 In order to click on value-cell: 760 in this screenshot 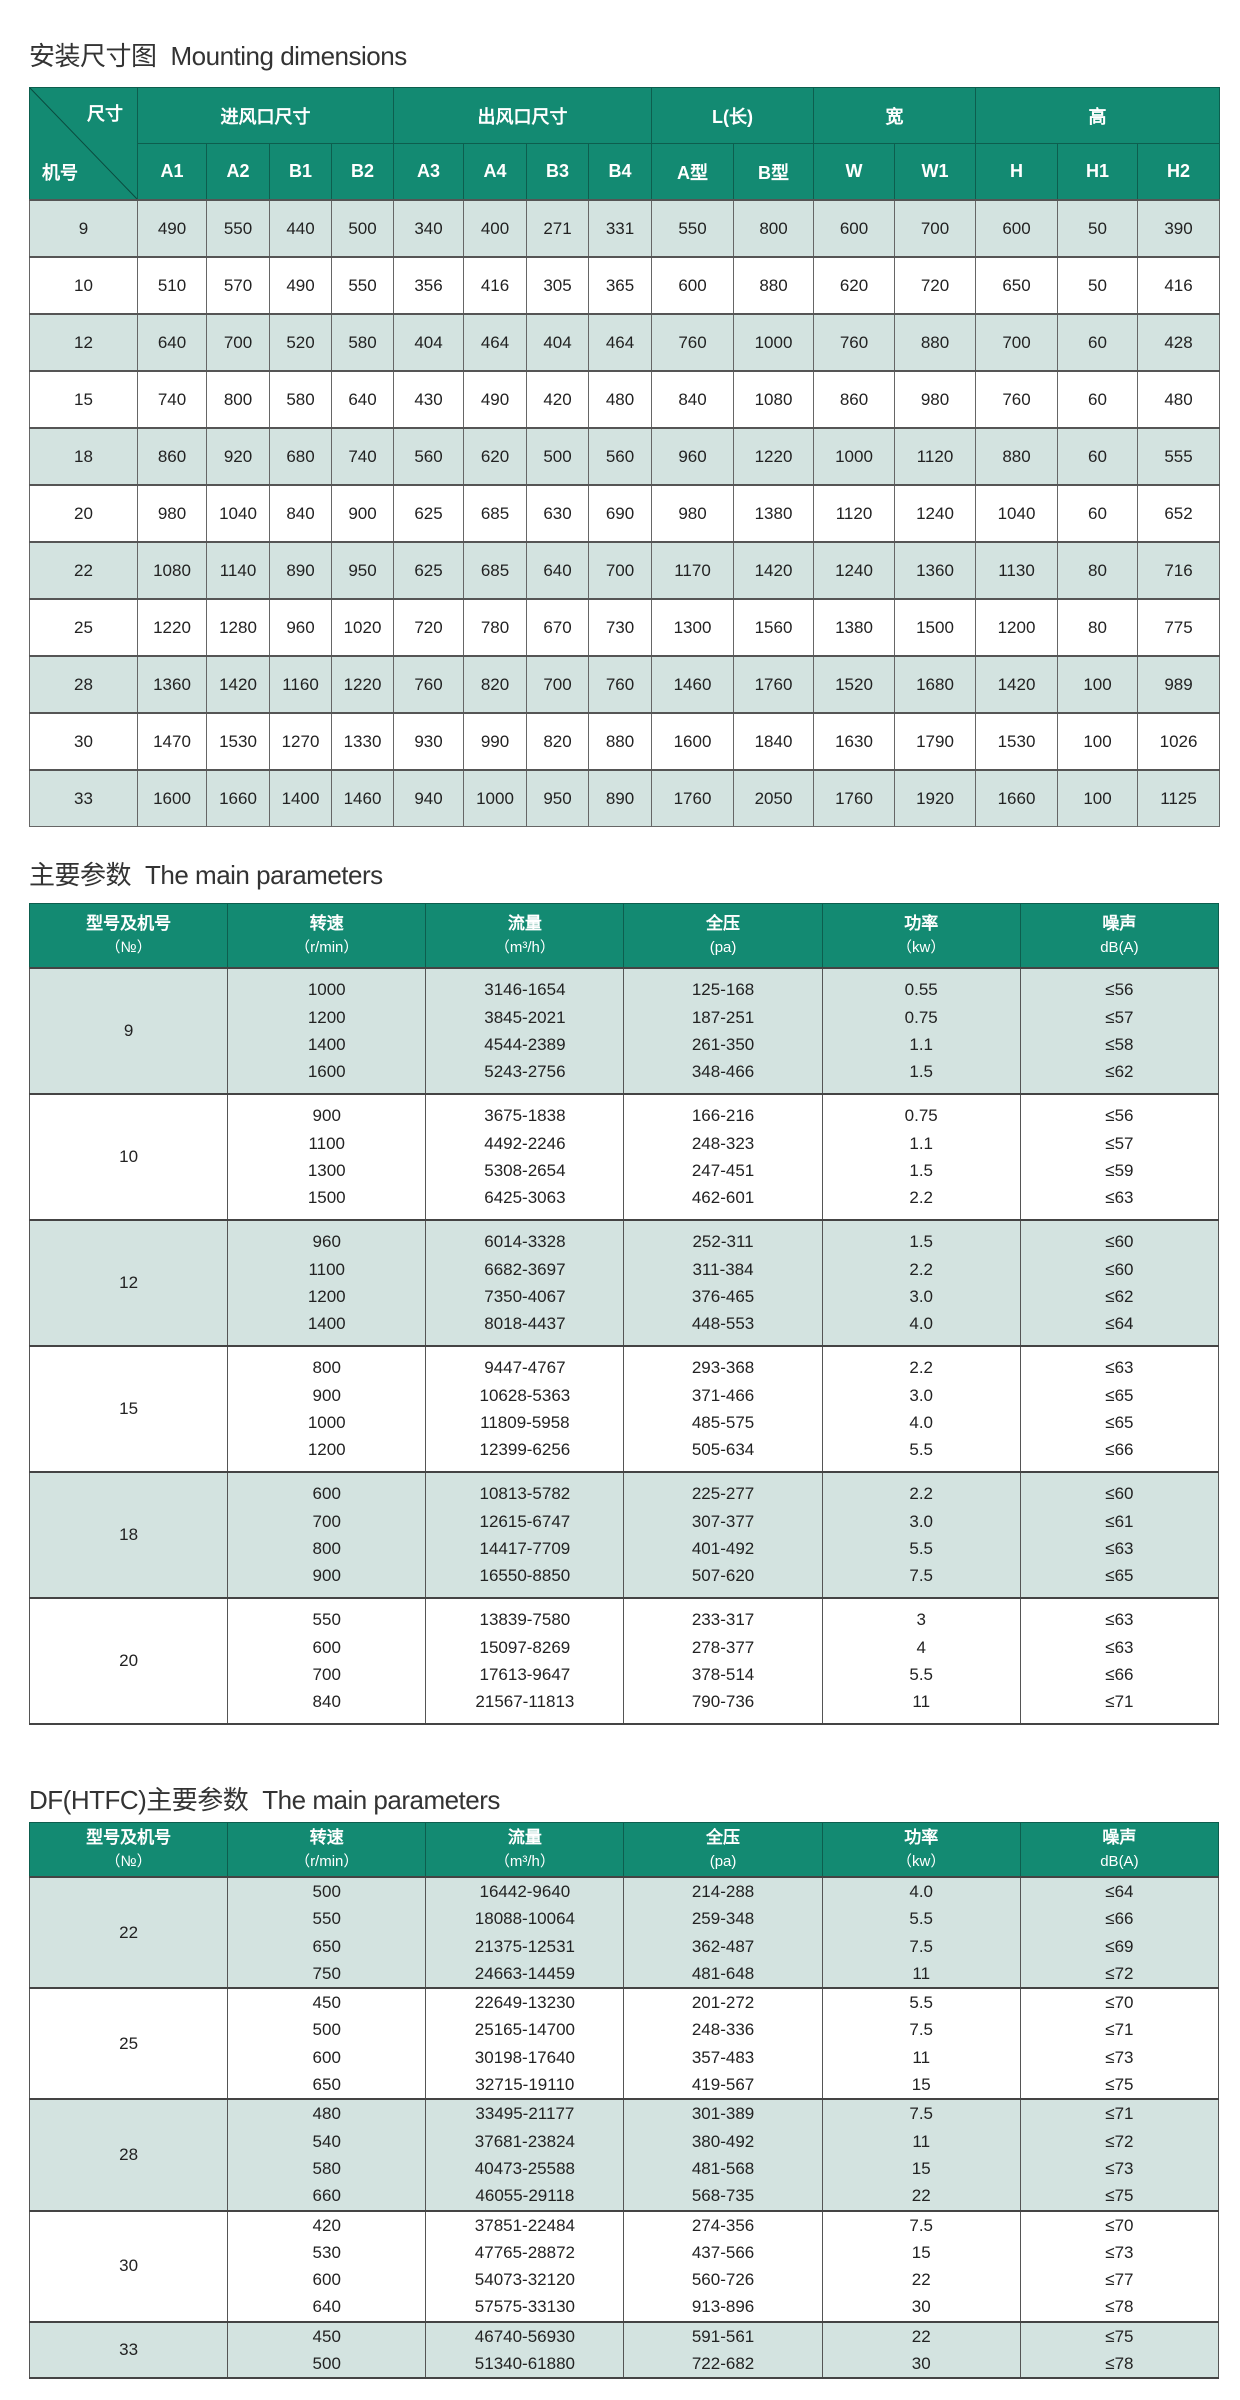, I will do `click(854, 342)`.